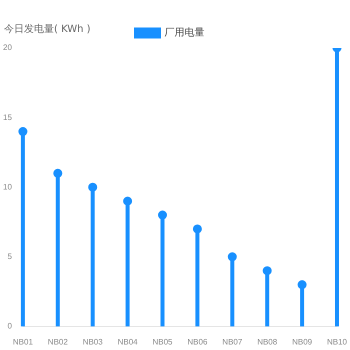  What do you see at coordinates (184, 32) in the screenshot?
I see `legend-label: 厂用电量` at bounding box center [184, 32].